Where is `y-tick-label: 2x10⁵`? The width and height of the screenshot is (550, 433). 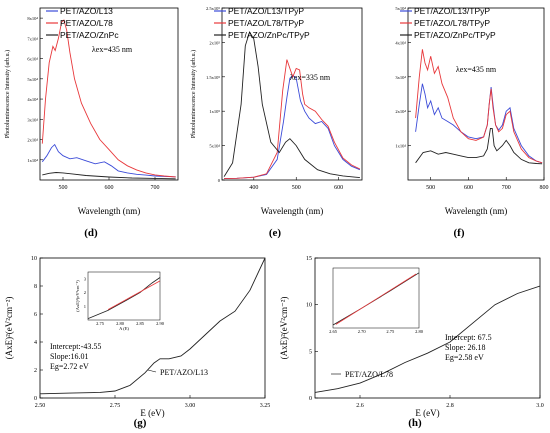
y-tick-label: 2x10⁵ is located at coordinates (214, 42).